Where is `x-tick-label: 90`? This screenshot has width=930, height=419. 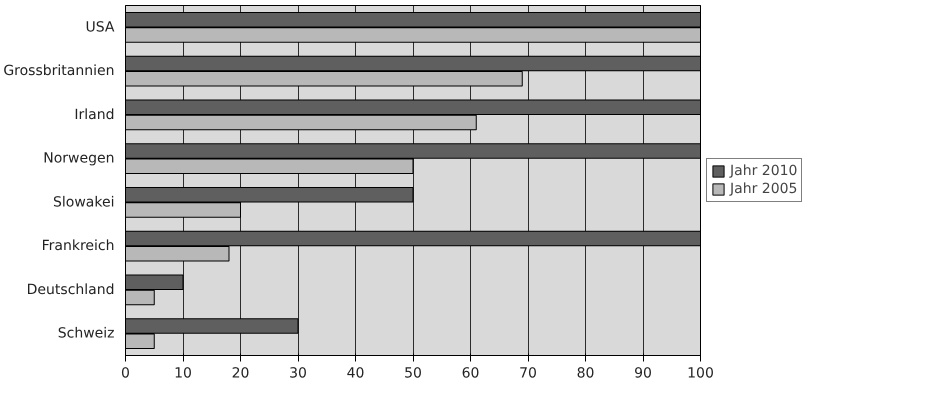 x-tick-label: 90 is located at coordinates (643, 374).